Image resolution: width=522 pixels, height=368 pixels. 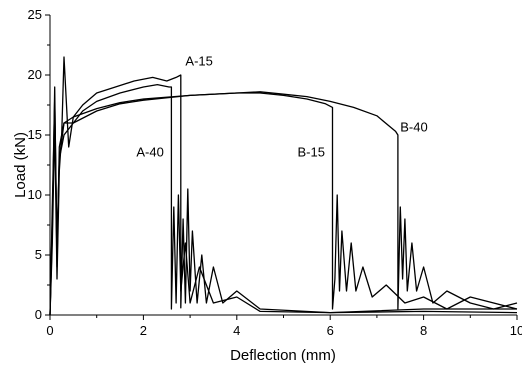 I want to click on x-tick-label: 0, so click(x=49, y=330).